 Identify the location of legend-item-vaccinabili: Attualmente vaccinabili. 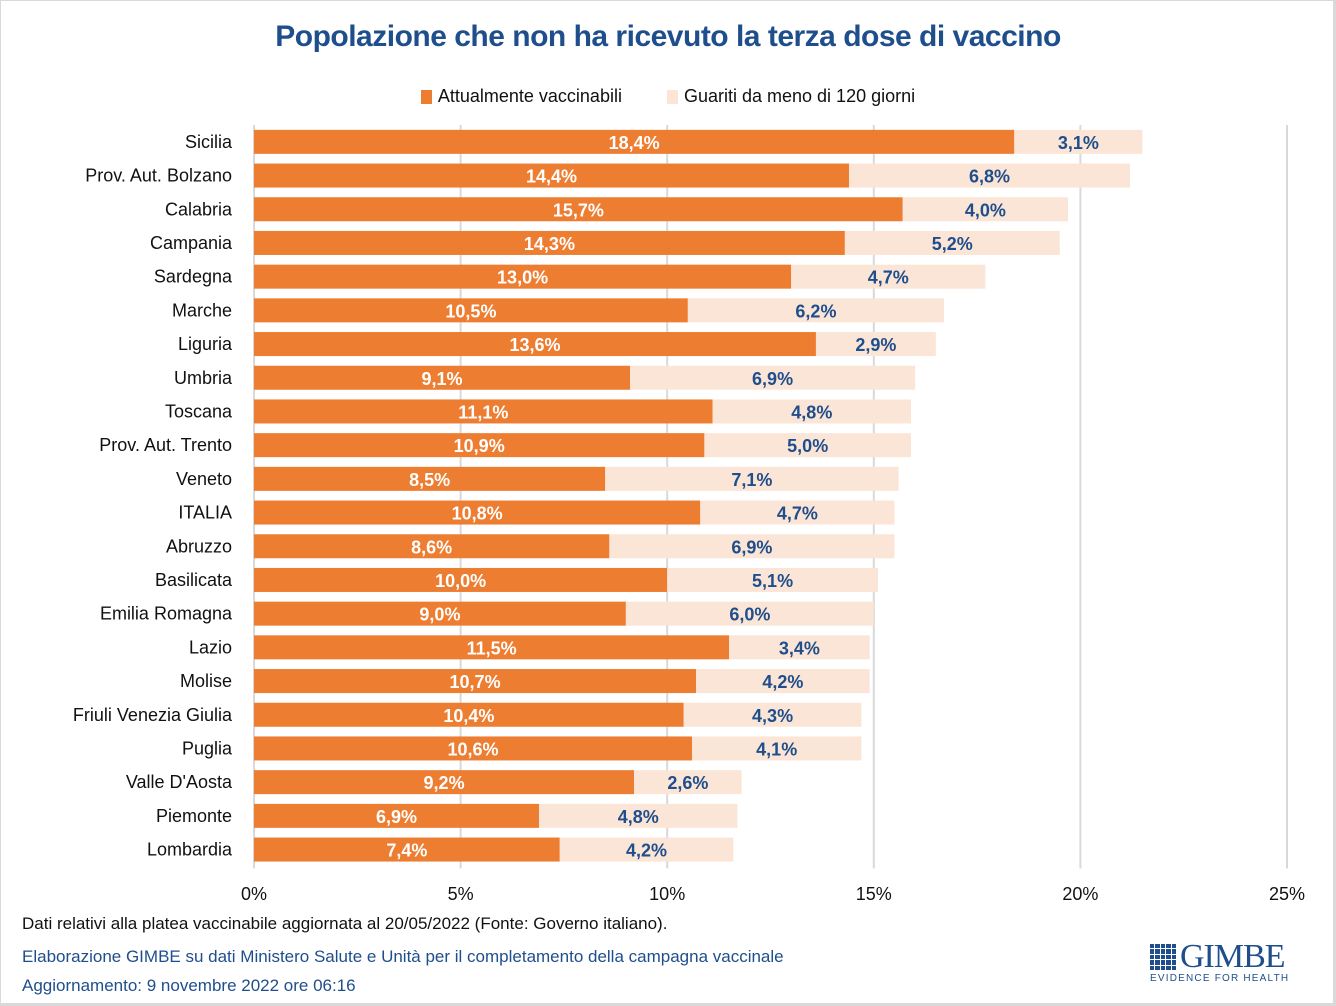
(521, 96).